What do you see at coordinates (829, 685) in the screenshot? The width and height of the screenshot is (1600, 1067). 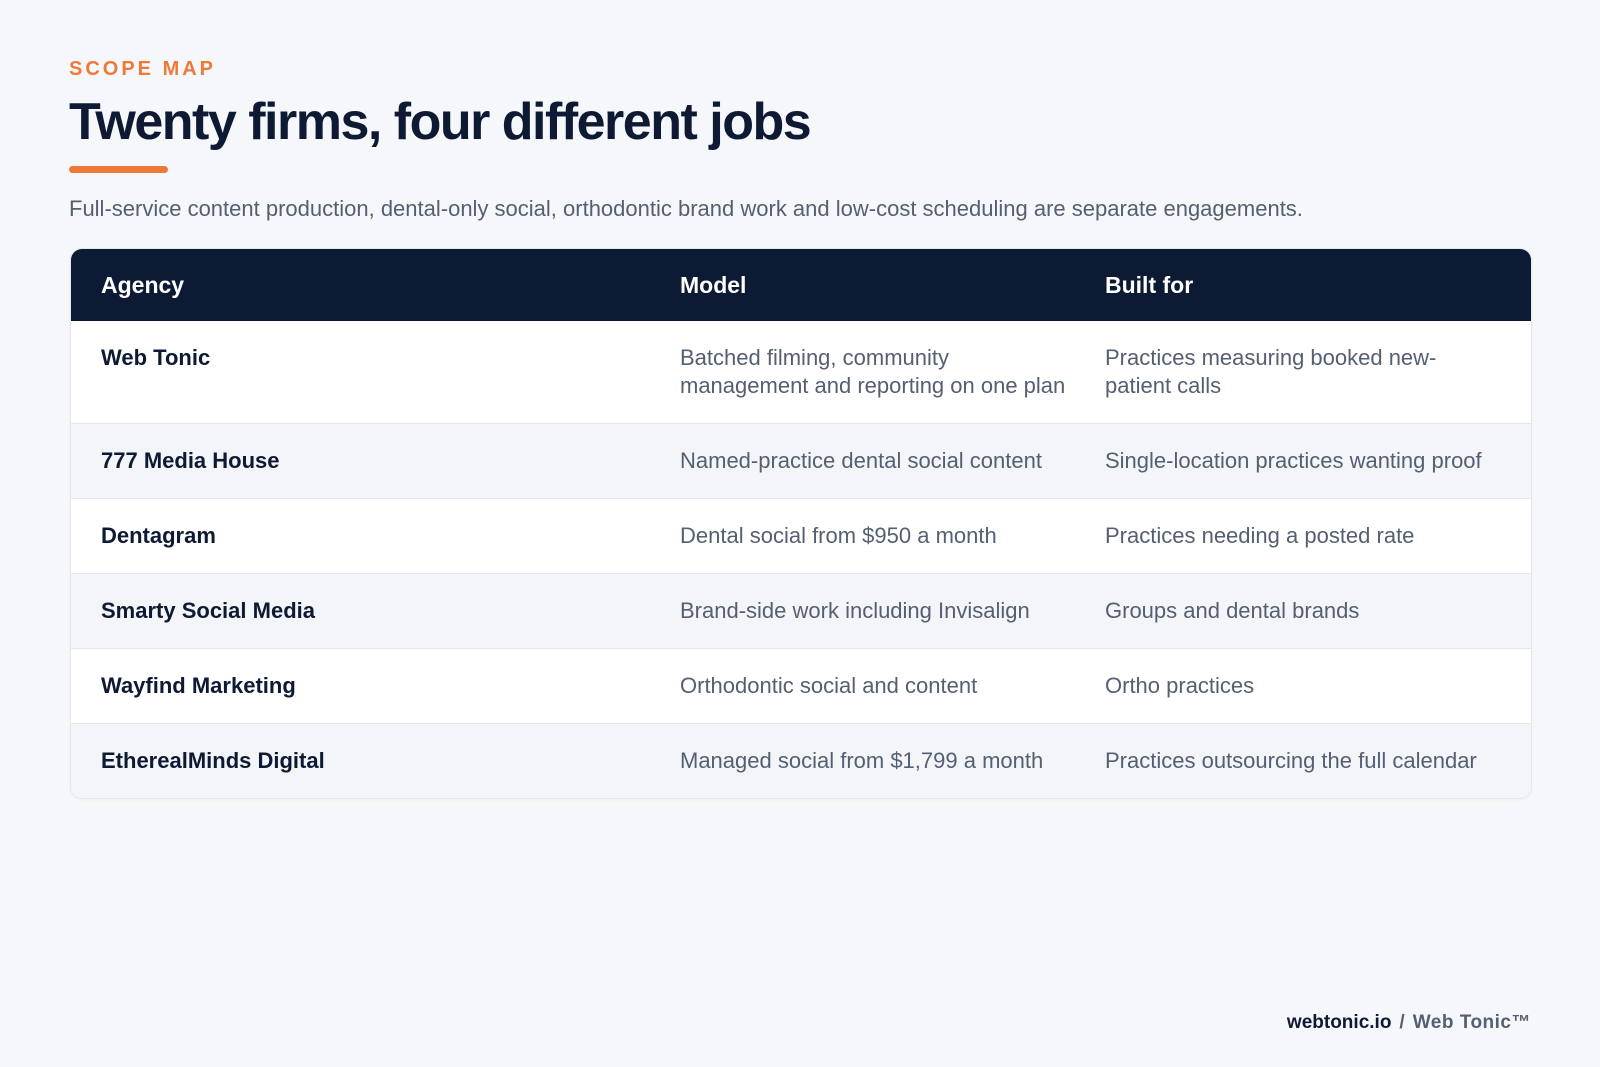 I see `model-cell: Orthodontic social and content` at bounding box center [829, 685].